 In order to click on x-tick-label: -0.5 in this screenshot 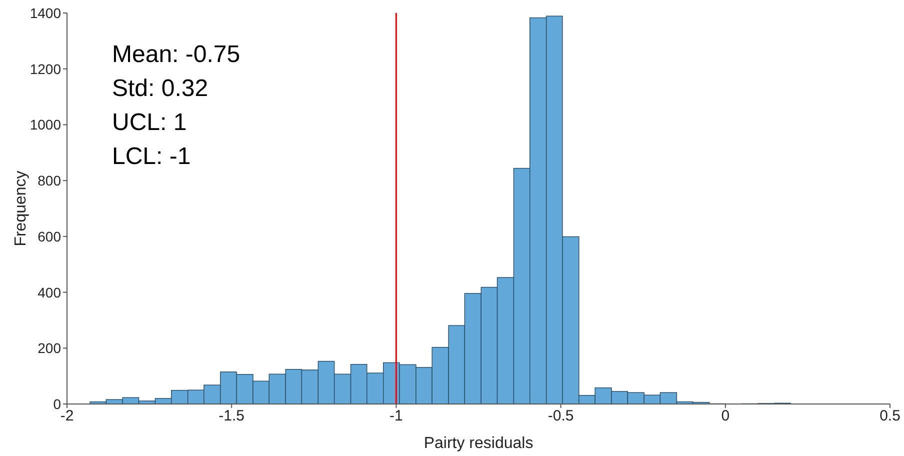, I will do `click(561, 416)`.